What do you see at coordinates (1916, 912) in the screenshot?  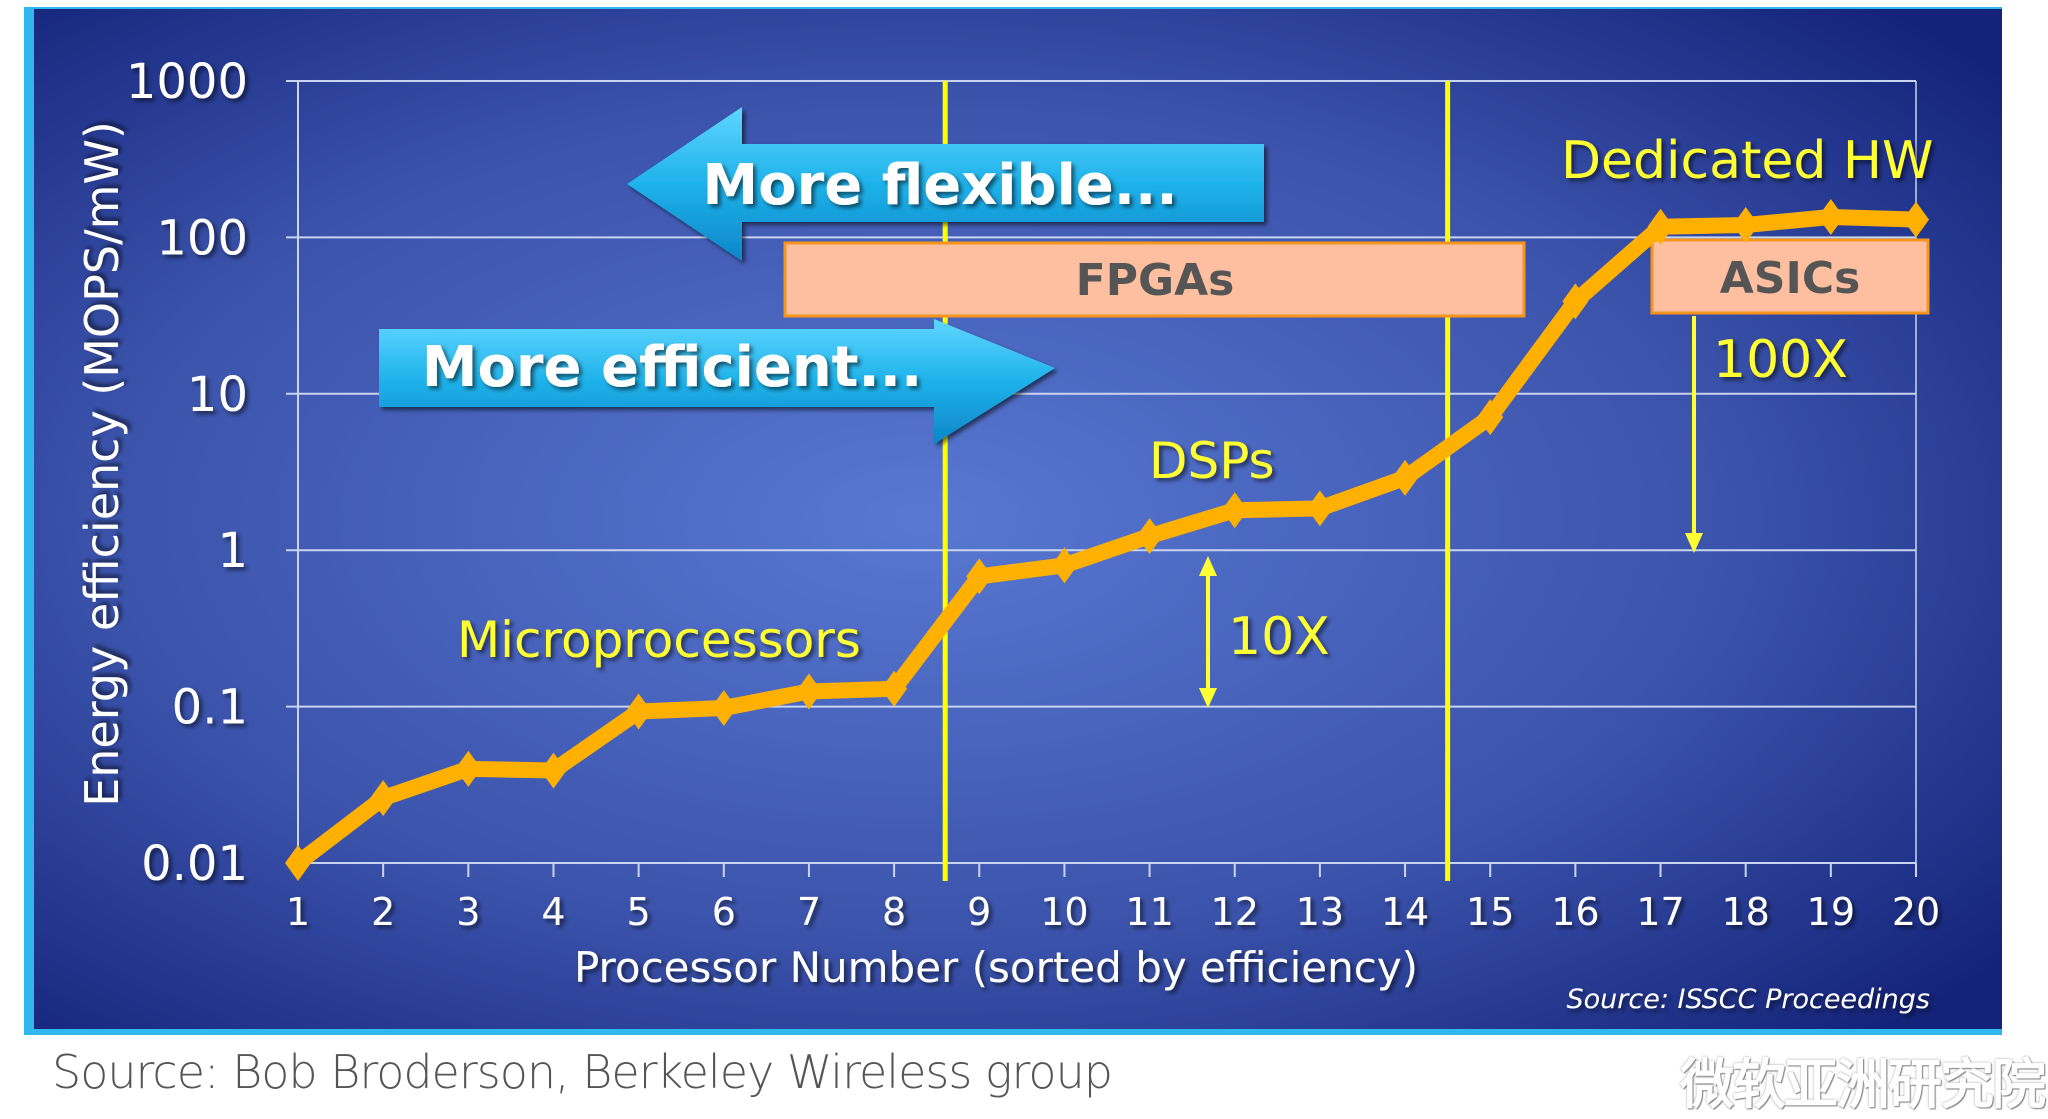 I see `x-tick-label: 20` at bounding box center [1916, 912].